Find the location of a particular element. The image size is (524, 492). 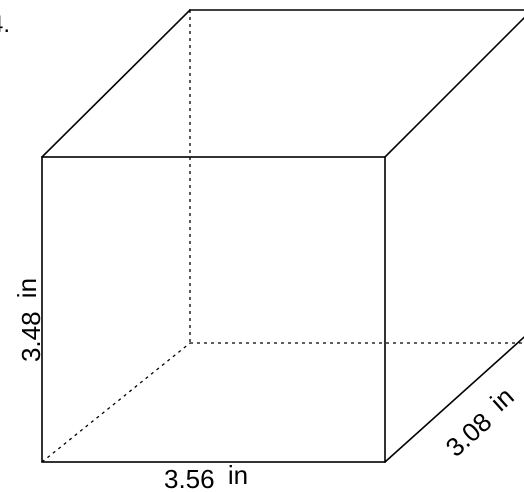

top-left-depth-edge is located at coordinates (116, 83).